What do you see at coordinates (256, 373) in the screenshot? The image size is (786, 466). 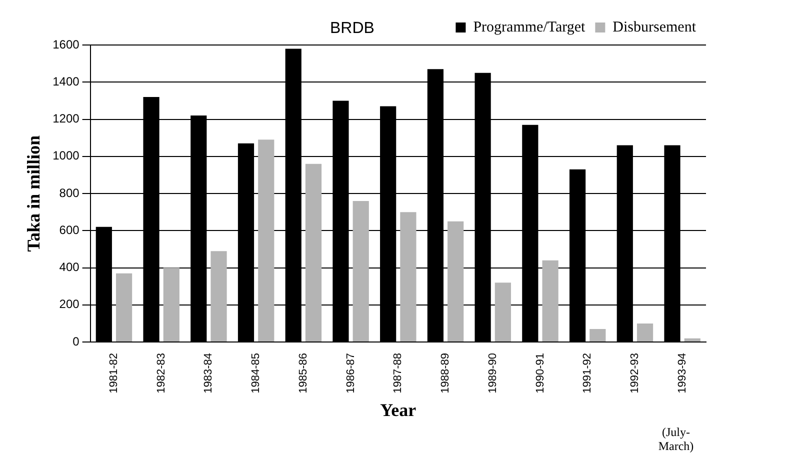 I see `x-tick-label: 1984-85` at bounding box center [256, 373].